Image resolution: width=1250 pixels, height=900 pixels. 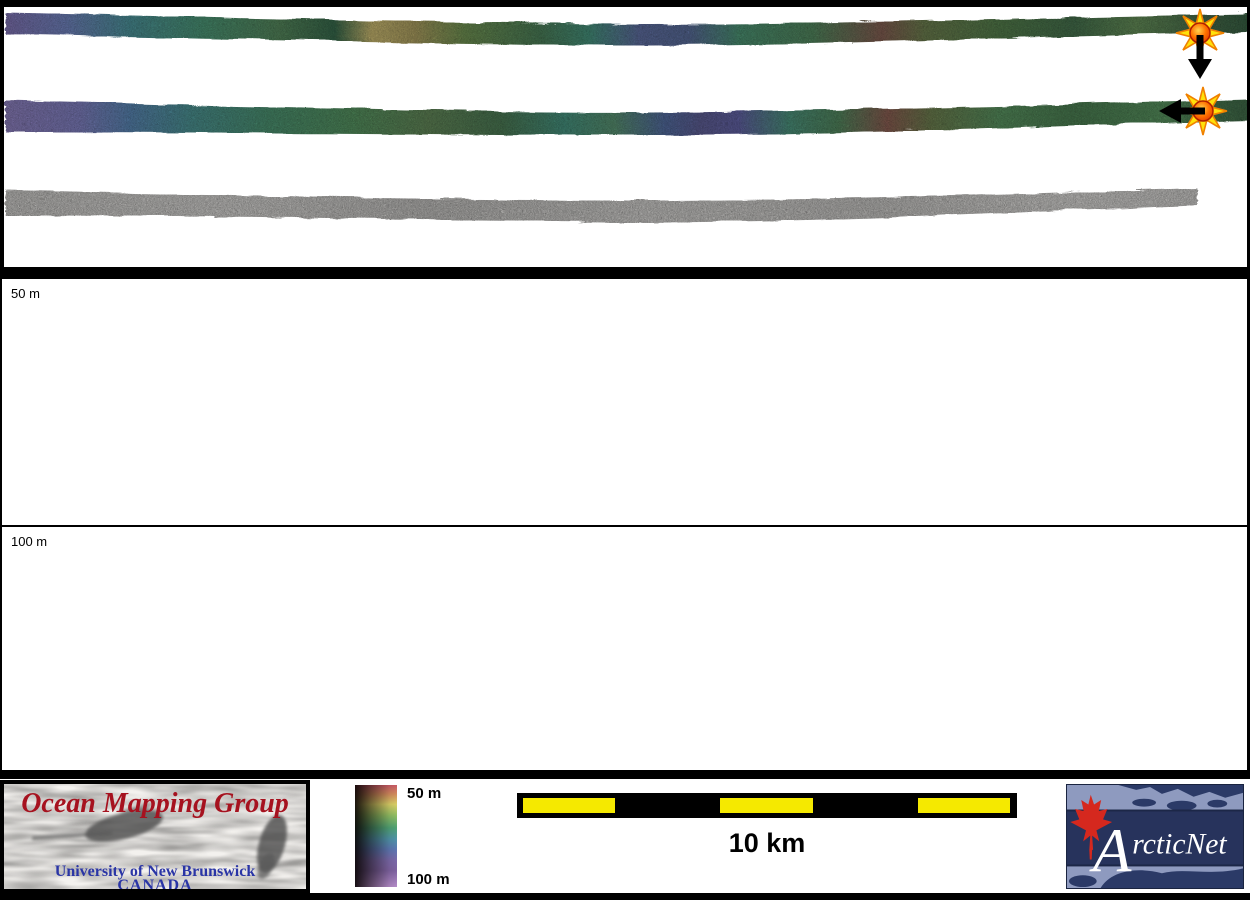 What do you see at coordinates (1200, 57) in the screenshot?
I see `down-arrow-icon` at bounding box center [1200, 57].